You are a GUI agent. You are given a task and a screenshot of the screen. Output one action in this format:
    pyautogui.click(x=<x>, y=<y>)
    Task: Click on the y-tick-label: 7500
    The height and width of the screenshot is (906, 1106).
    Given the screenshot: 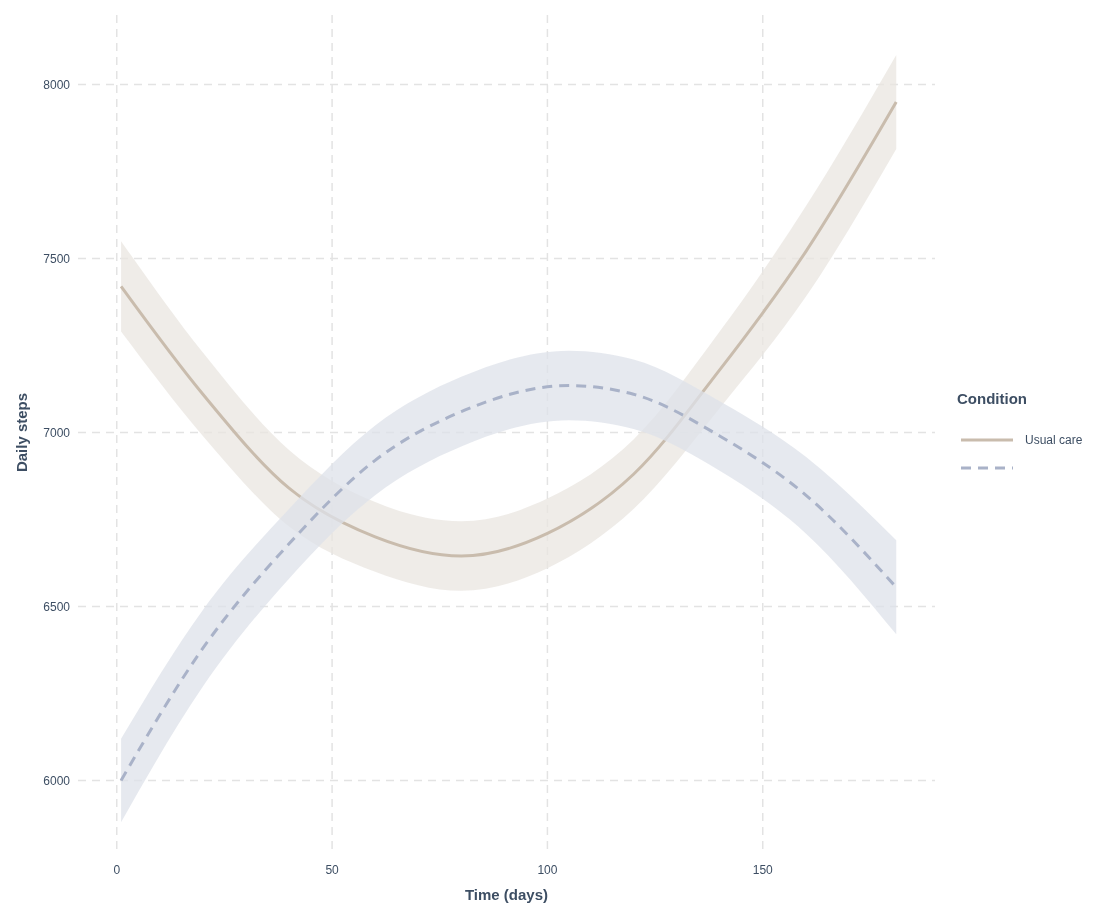 What is the action you would take?
    pyautogui.click(x=57, y=258)
    